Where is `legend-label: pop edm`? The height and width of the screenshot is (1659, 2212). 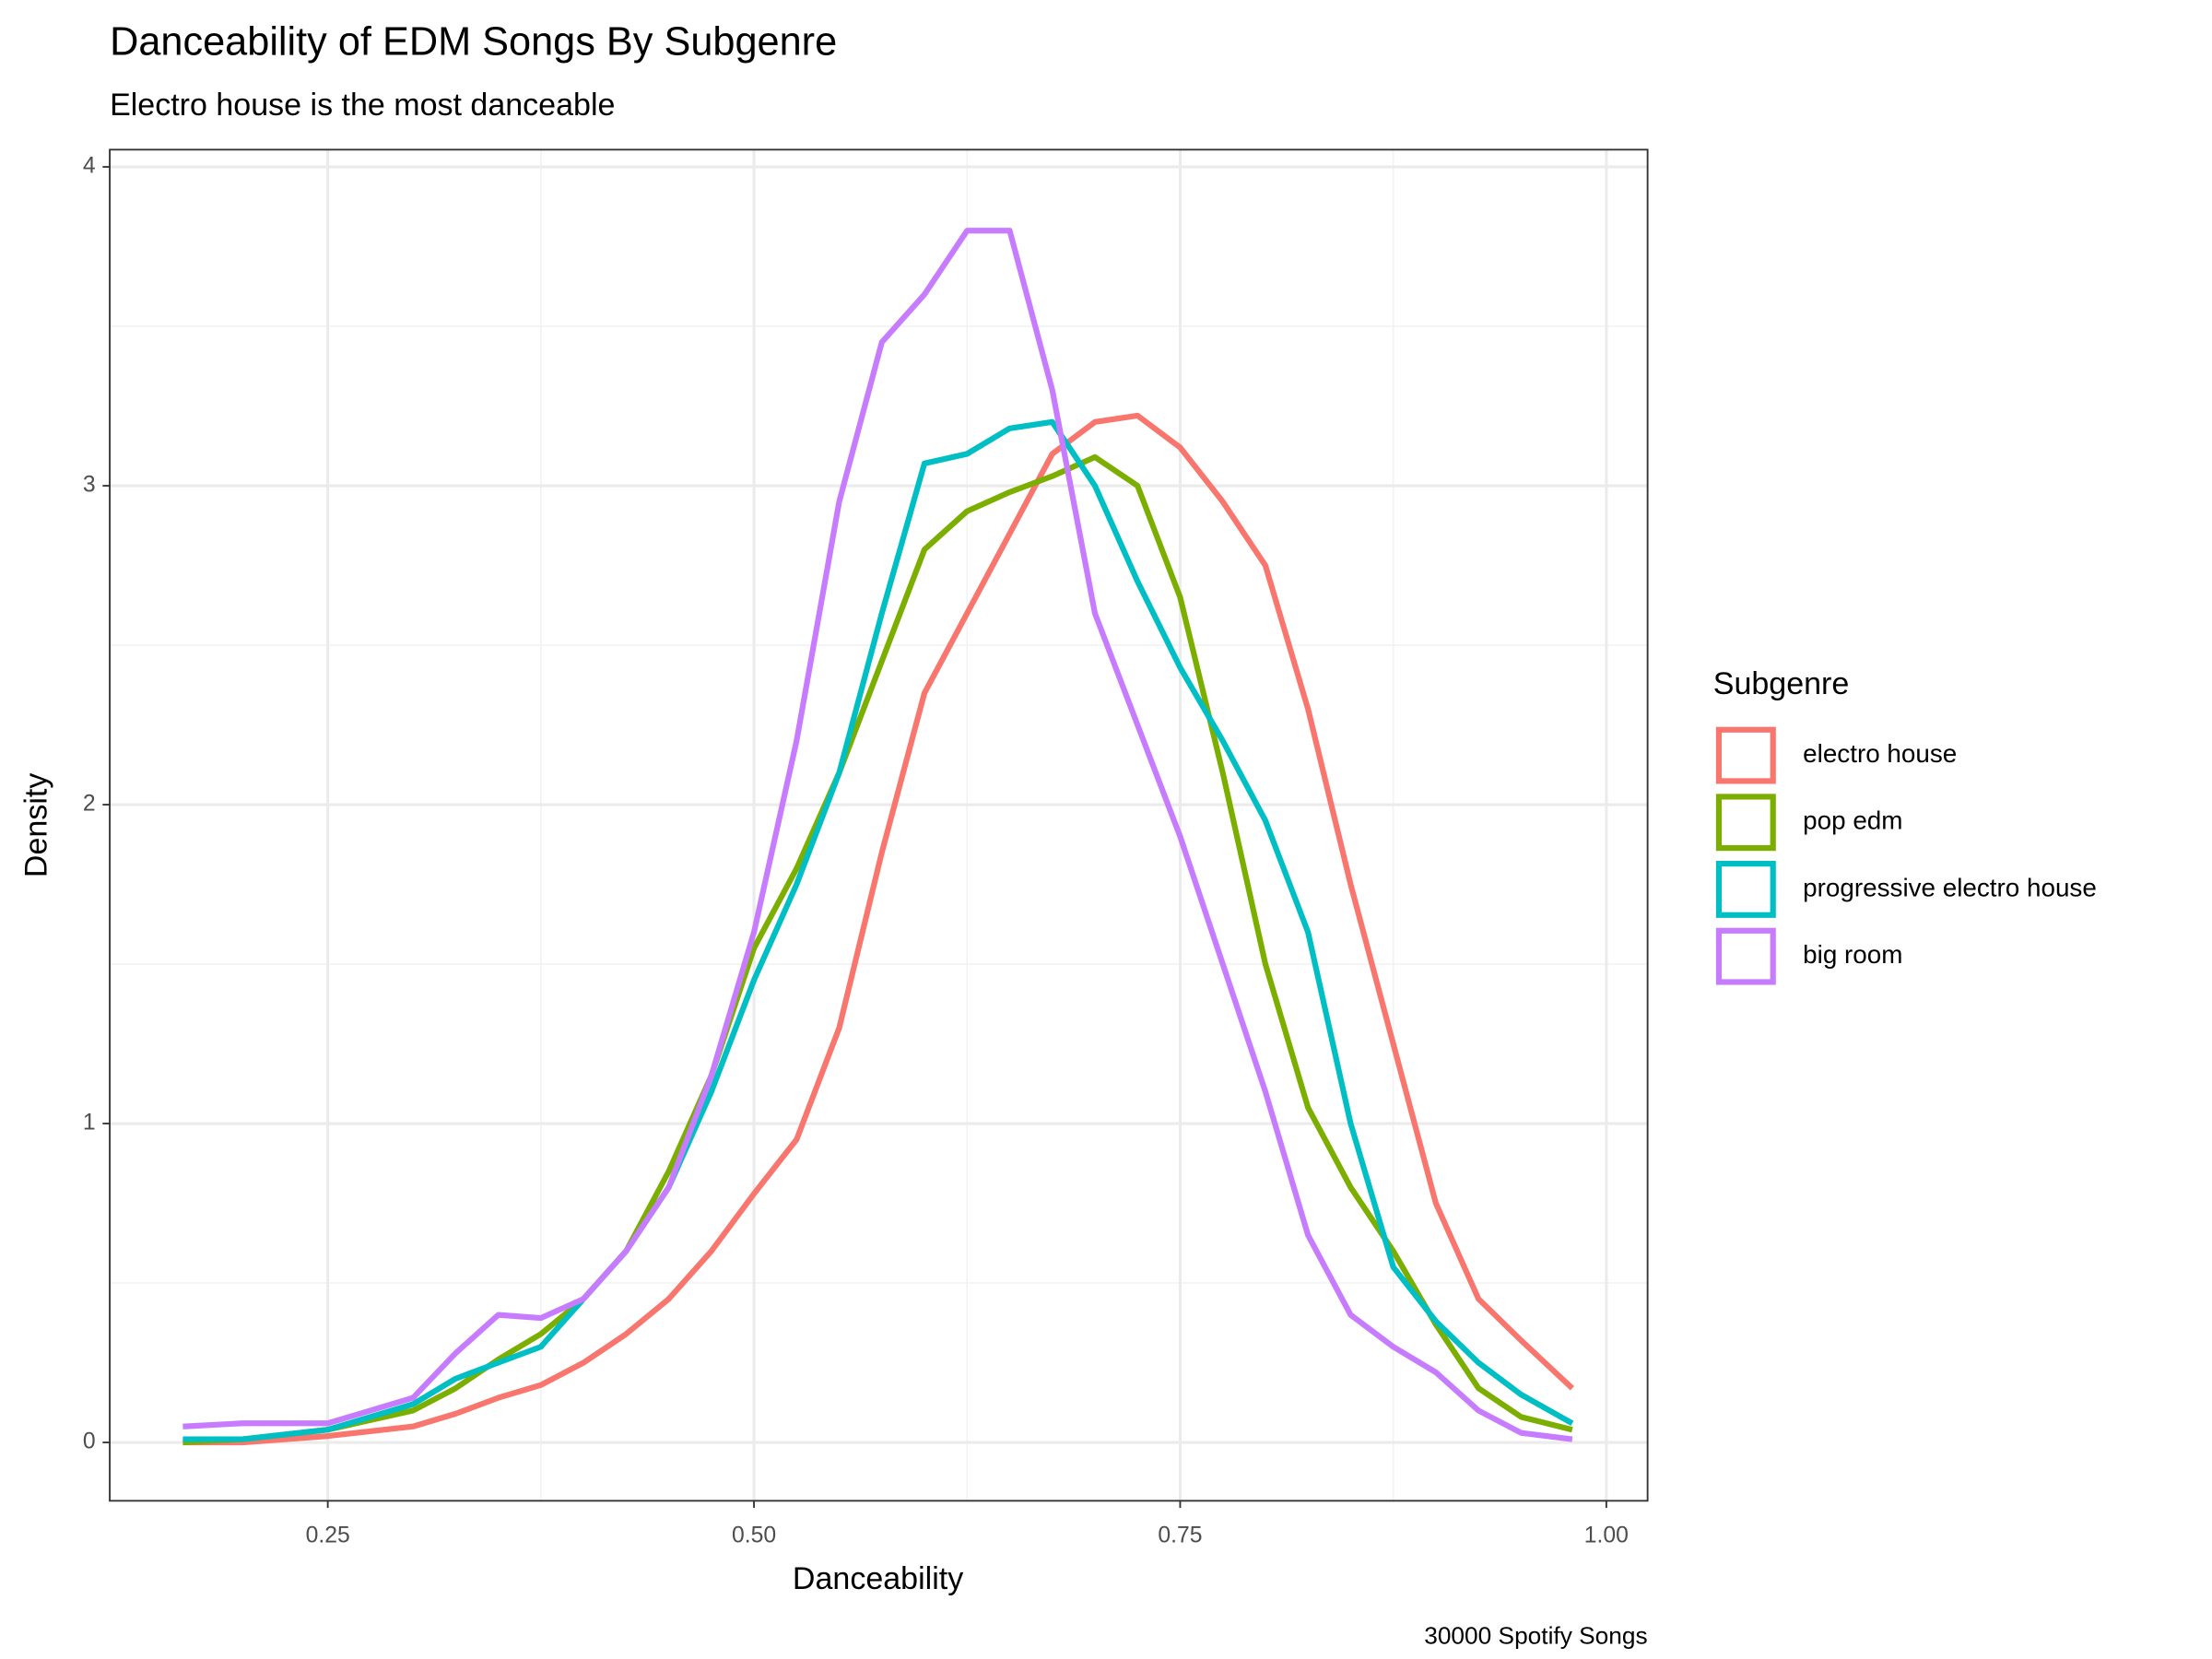 legend-label: pop edm is located at coordinates (1852, 820).